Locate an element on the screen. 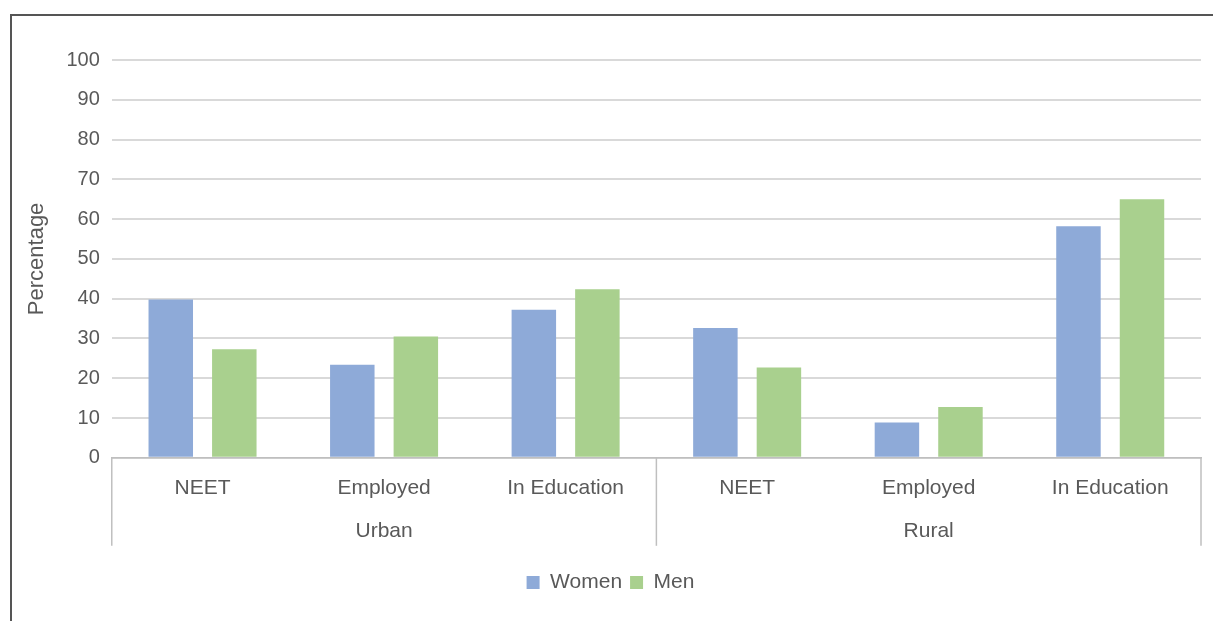  y-tick-label: 0 is located at coordinates (94, 456).